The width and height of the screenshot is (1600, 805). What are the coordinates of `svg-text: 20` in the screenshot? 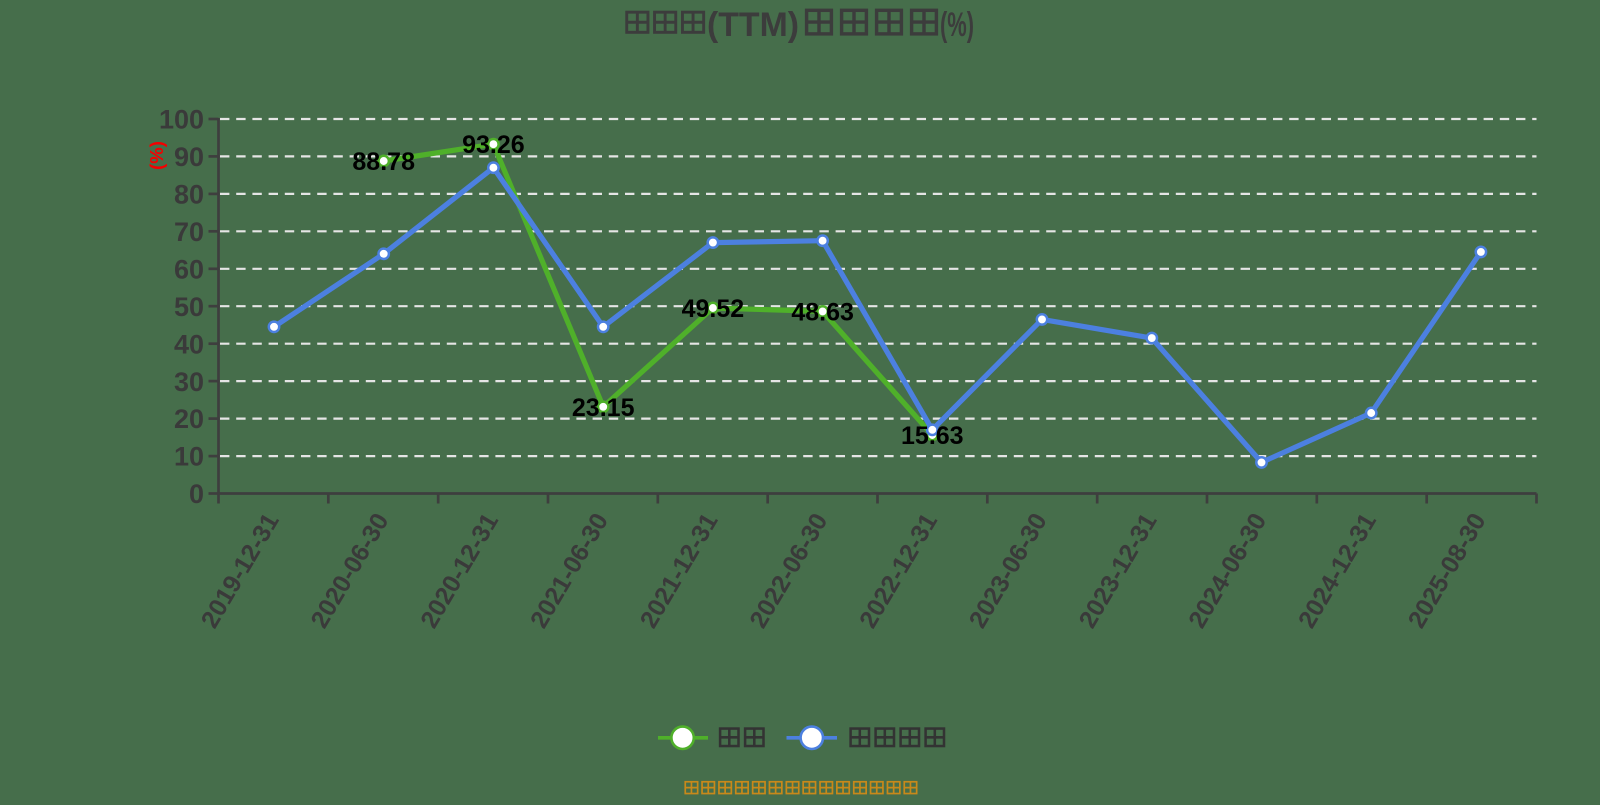 It's located at (189, 419).